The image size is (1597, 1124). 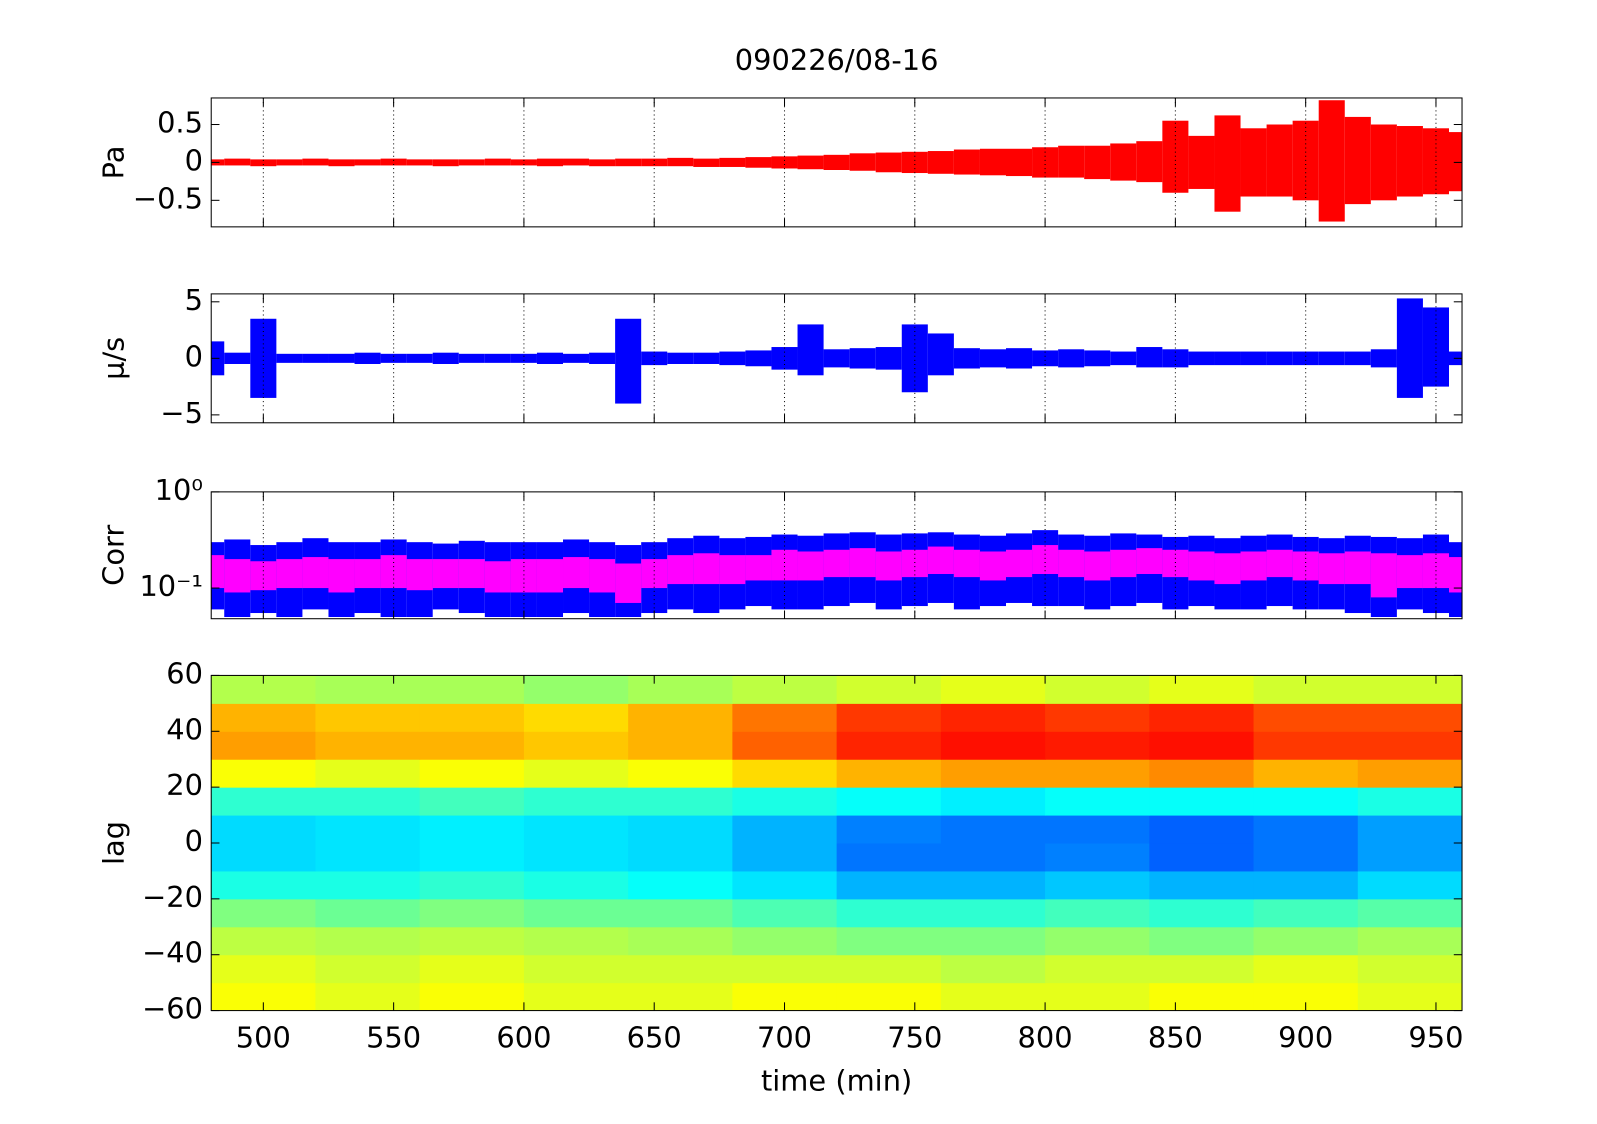 I want to click on x-tick-label: 550, so click(x=393, y=1037).